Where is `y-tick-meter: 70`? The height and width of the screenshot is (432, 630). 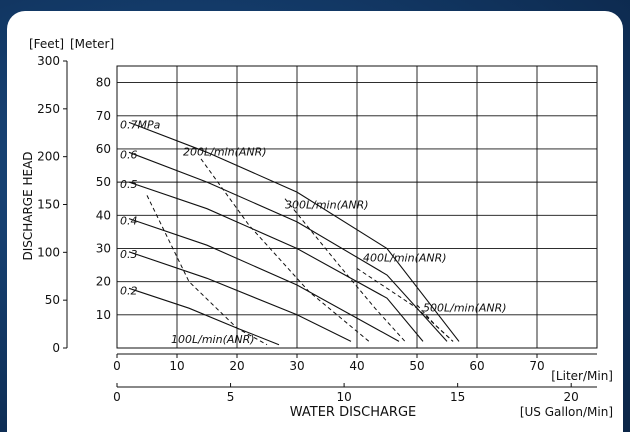
y-tick-meter: 70 is located at coordinates (103, 116).